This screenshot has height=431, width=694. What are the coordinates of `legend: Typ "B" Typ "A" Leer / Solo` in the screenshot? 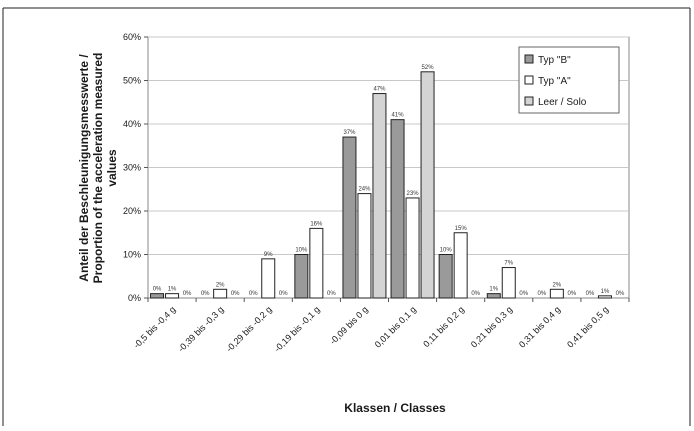 It's located at (569, 80).